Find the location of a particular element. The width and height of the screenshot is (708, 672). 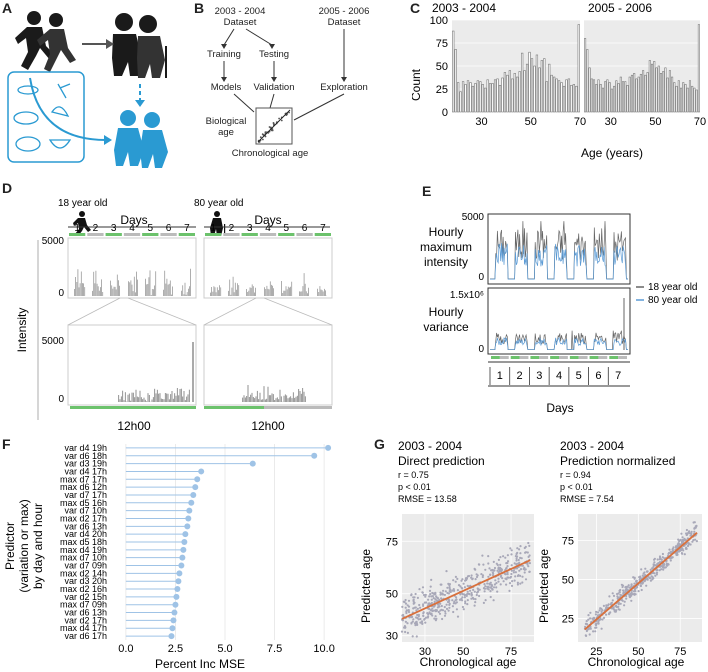

e-row1-tick-max: 5000 is located at coordinates (473, 217).